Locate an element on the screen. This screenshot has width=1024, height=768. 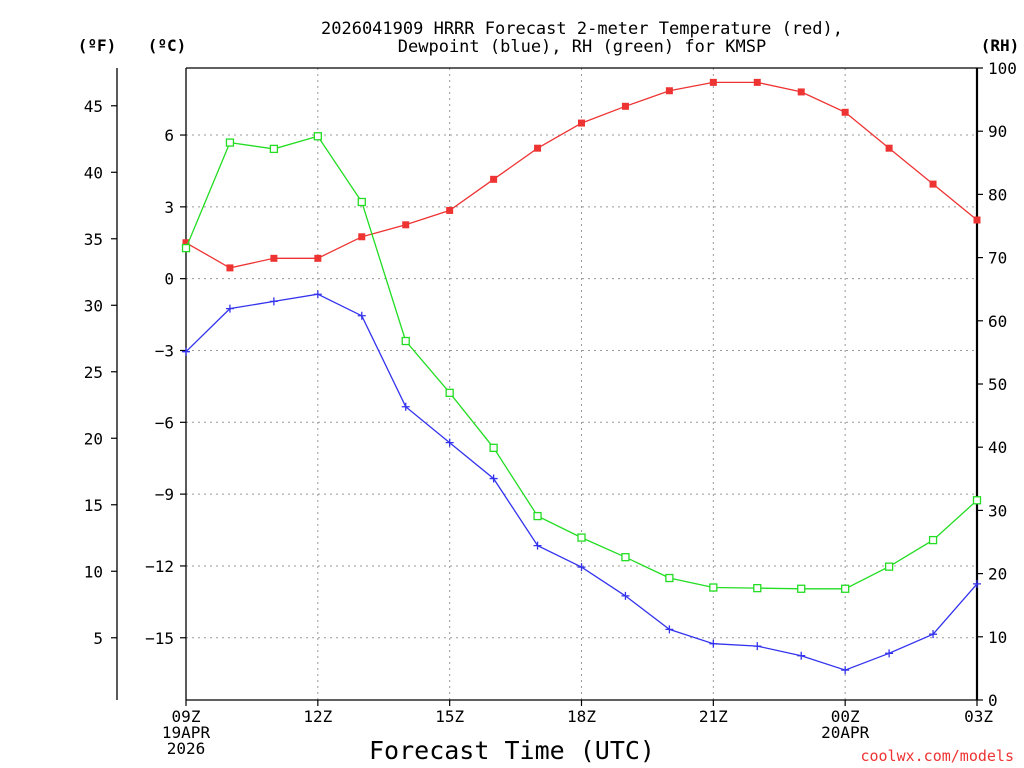
celsius-tick-label-3: −3 is located at coordinates (164, 350).